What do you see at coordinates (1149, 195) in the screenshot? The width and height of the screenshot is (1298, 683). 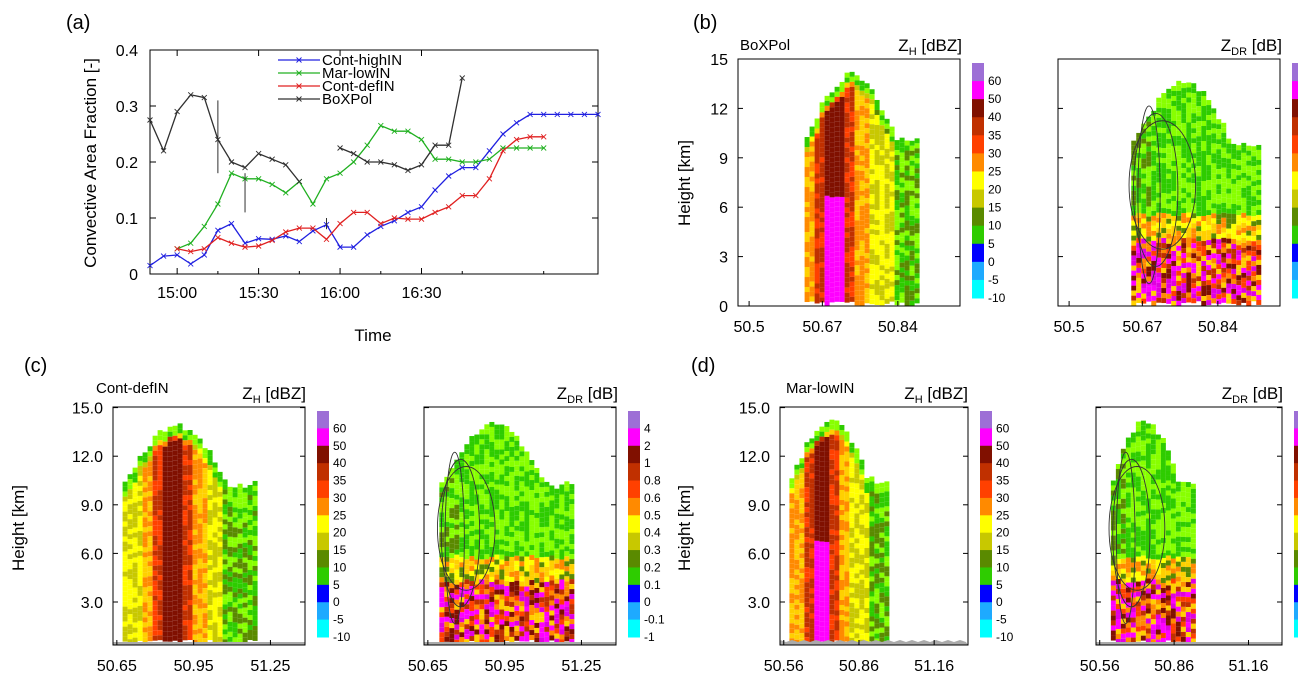 I see `contour-line` at bounding box center [1149, 195].